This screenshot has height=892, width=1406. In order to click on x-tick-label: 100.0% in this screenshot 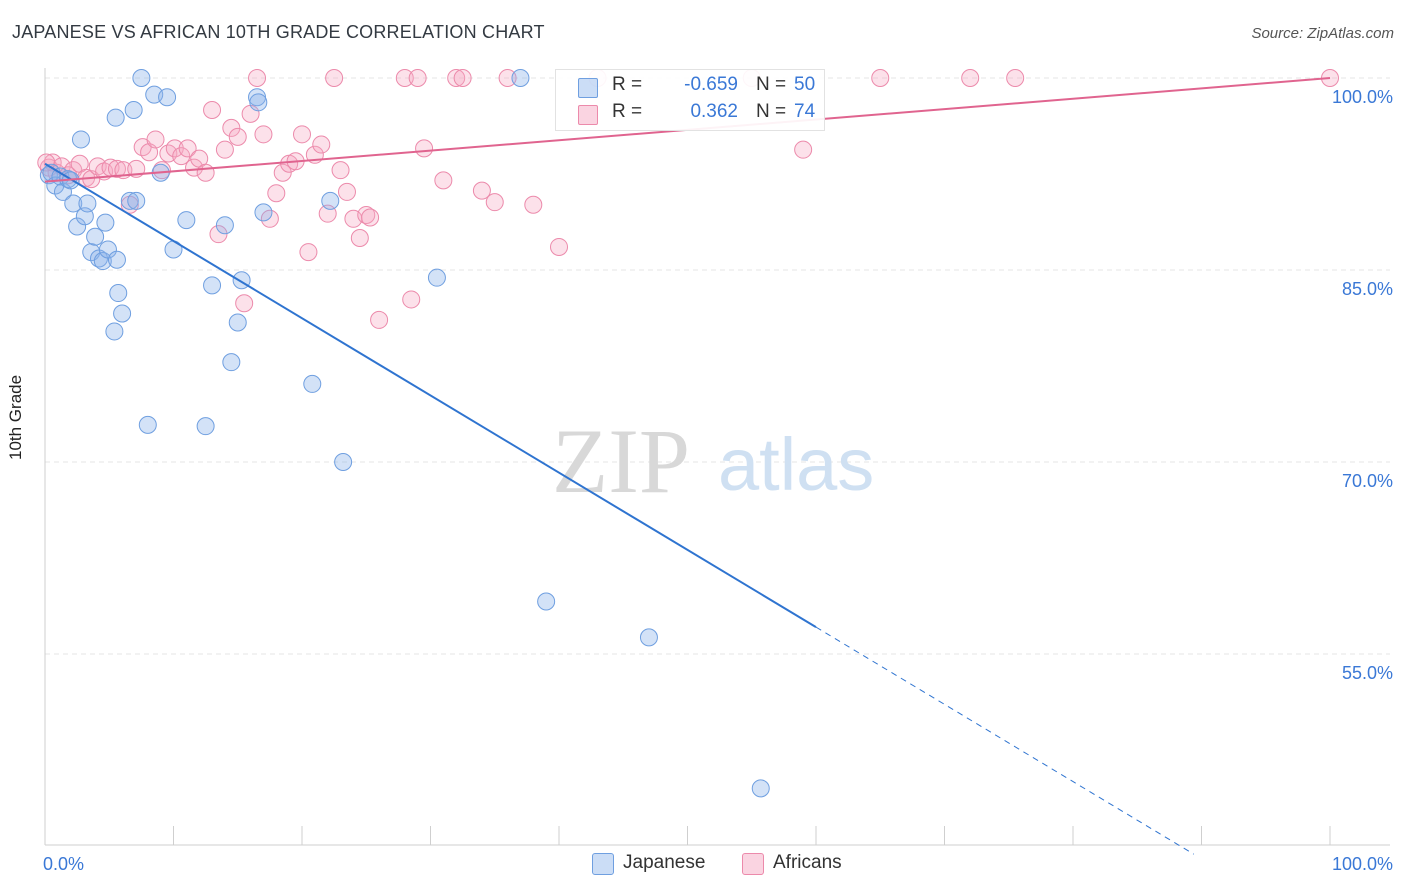, I will do `click(1362, 864)`.